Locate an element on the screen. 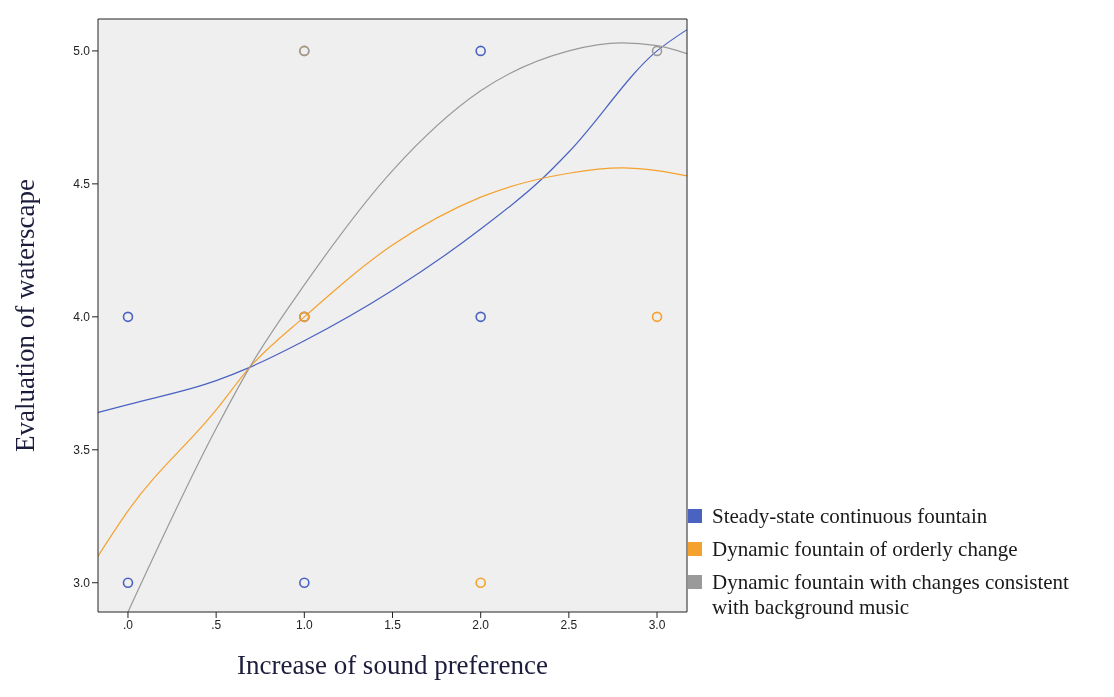 The height and width of the screenshot is (697, 1114). y-tick-label: 3.0 is located at coordinates (82, 583).